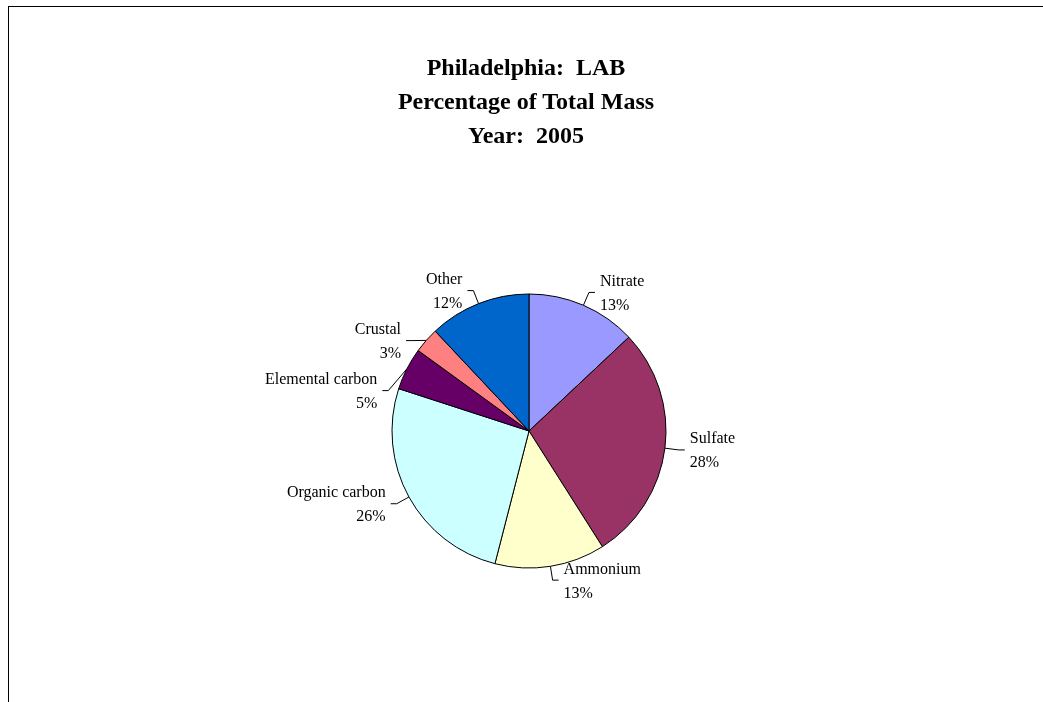 The width and height of the screenshot is (1043, 702). What do you see at coordinates (321, 379) in the screenshot?
I see `slice-label: Elemental carbon` at bounding box center [321, 379].